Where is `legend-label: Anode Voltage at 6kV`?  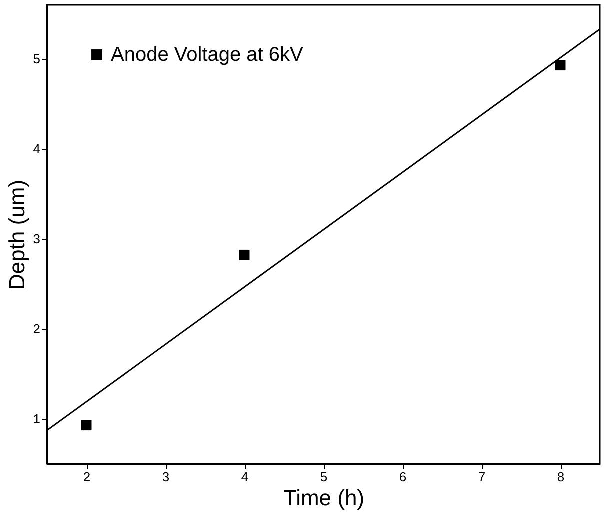
legend-label: Anode Voltage at 6kV is located at coordinates (207, 55).